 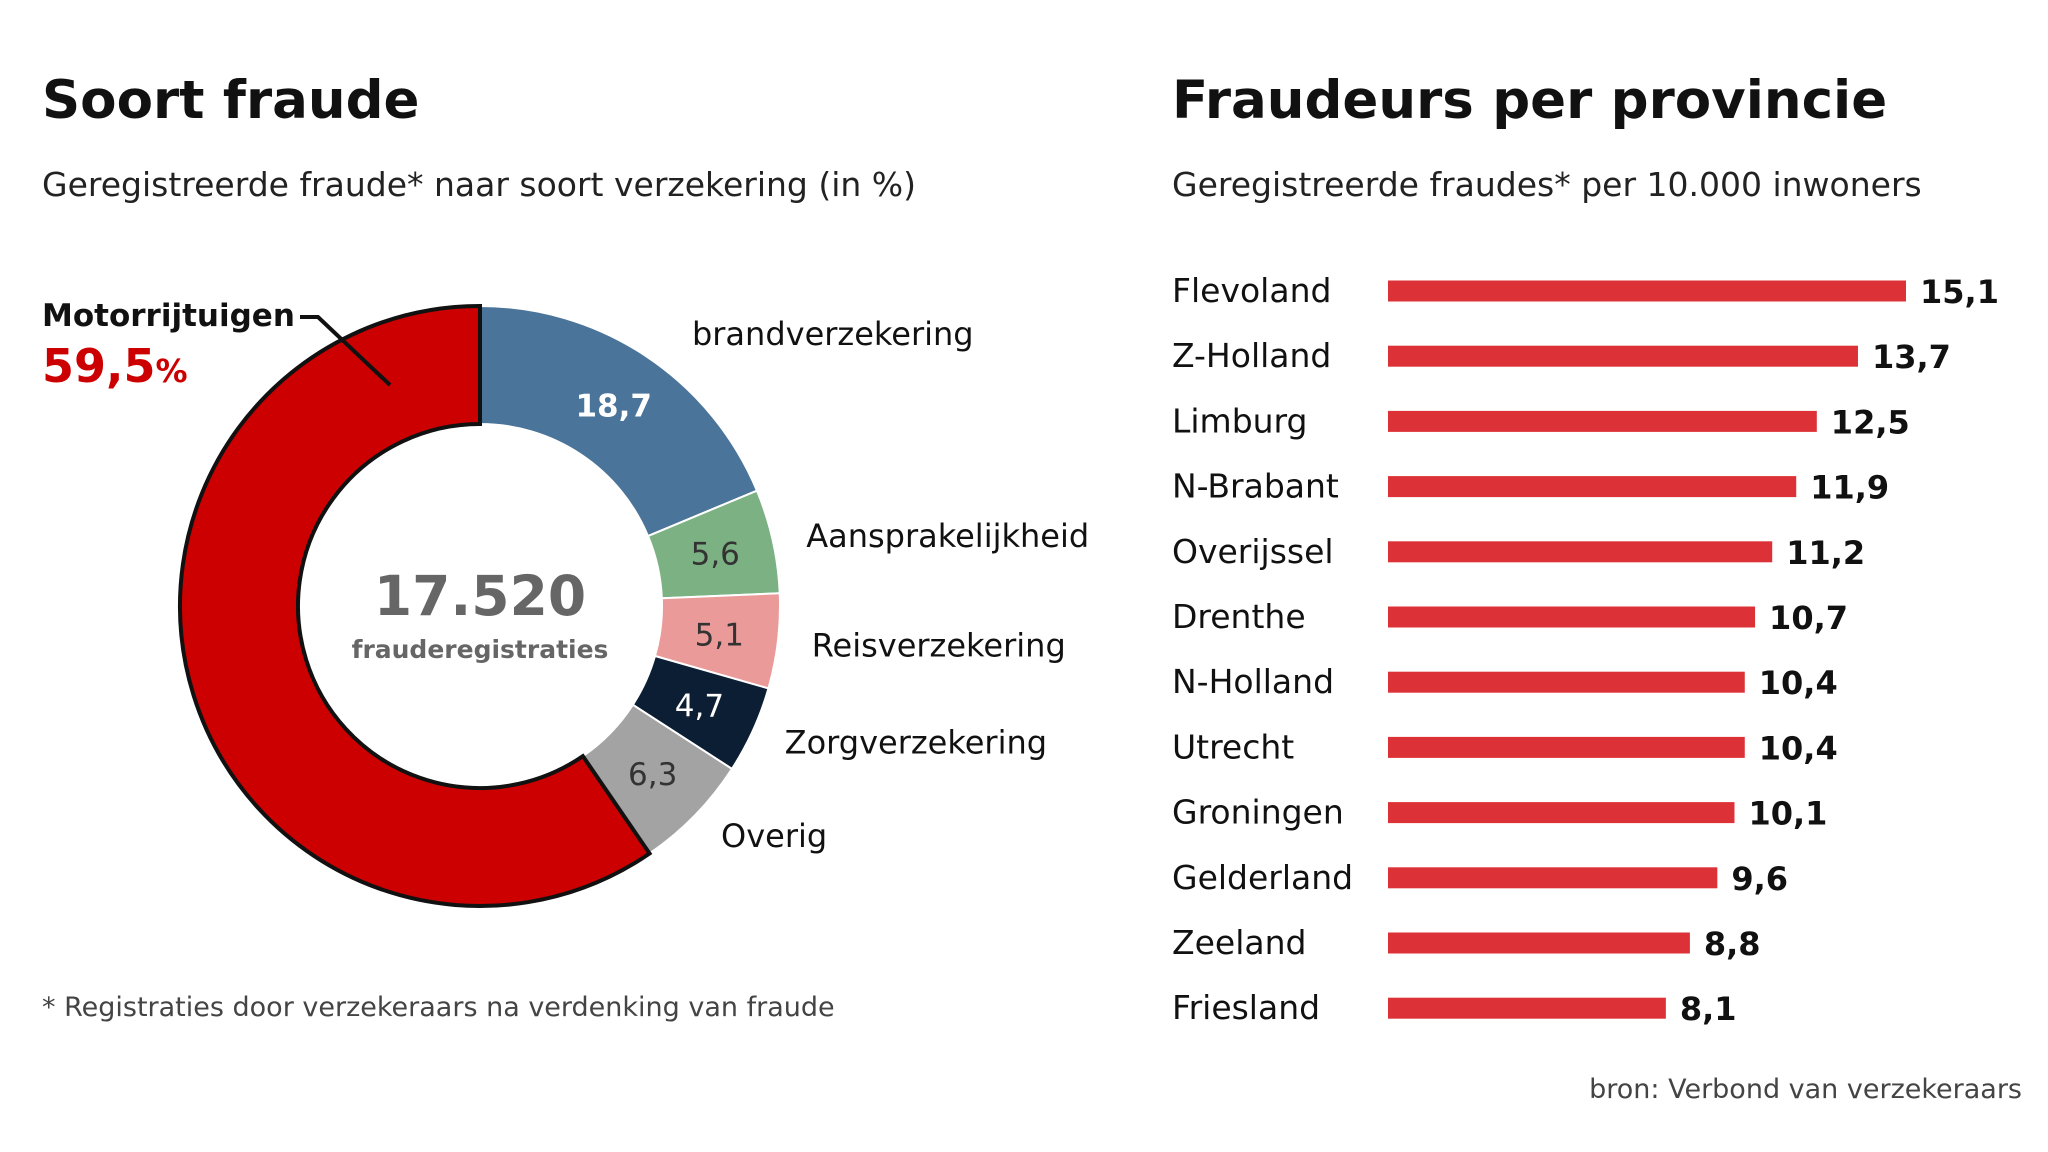 I want to click on donut-value-label: 18,7, so click(x=613, y=406).